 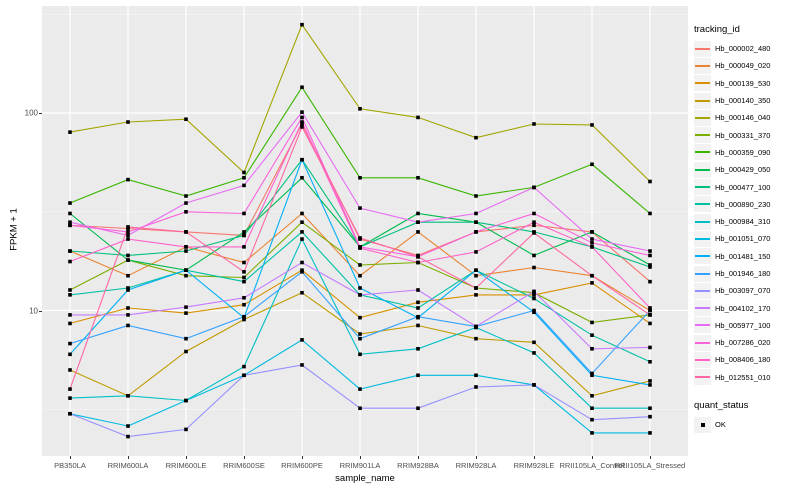 I want to click on legend-item-label: Hb_000359_090, so click(x=743, y=152).